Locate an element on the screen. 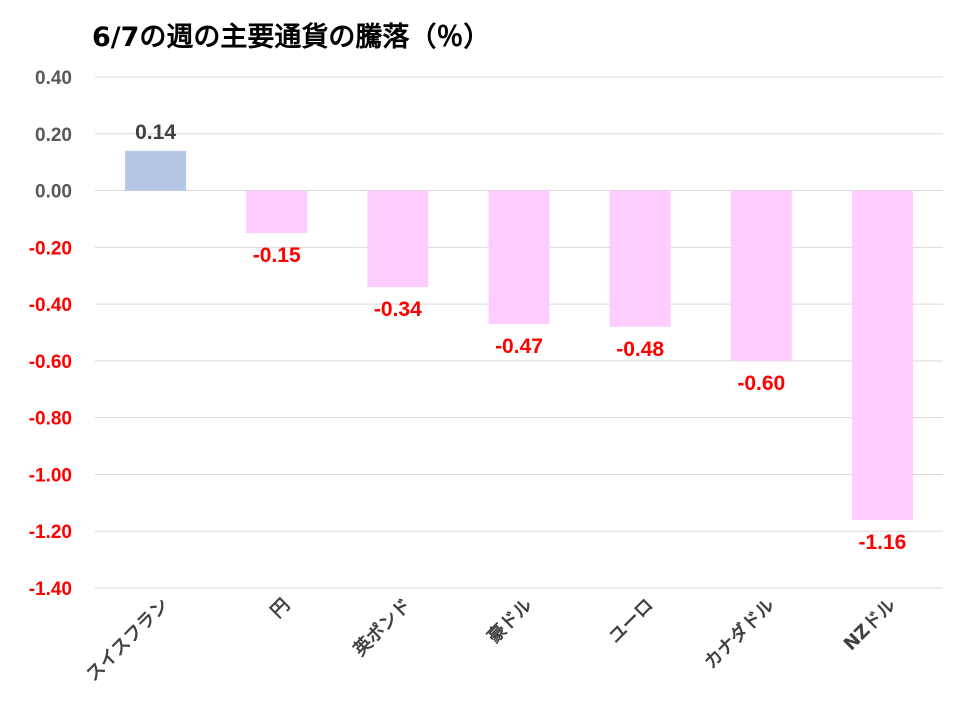 The height and width of the screenshot is (727, 962). data-label: -0.60 is located at coordinates (761, 383).